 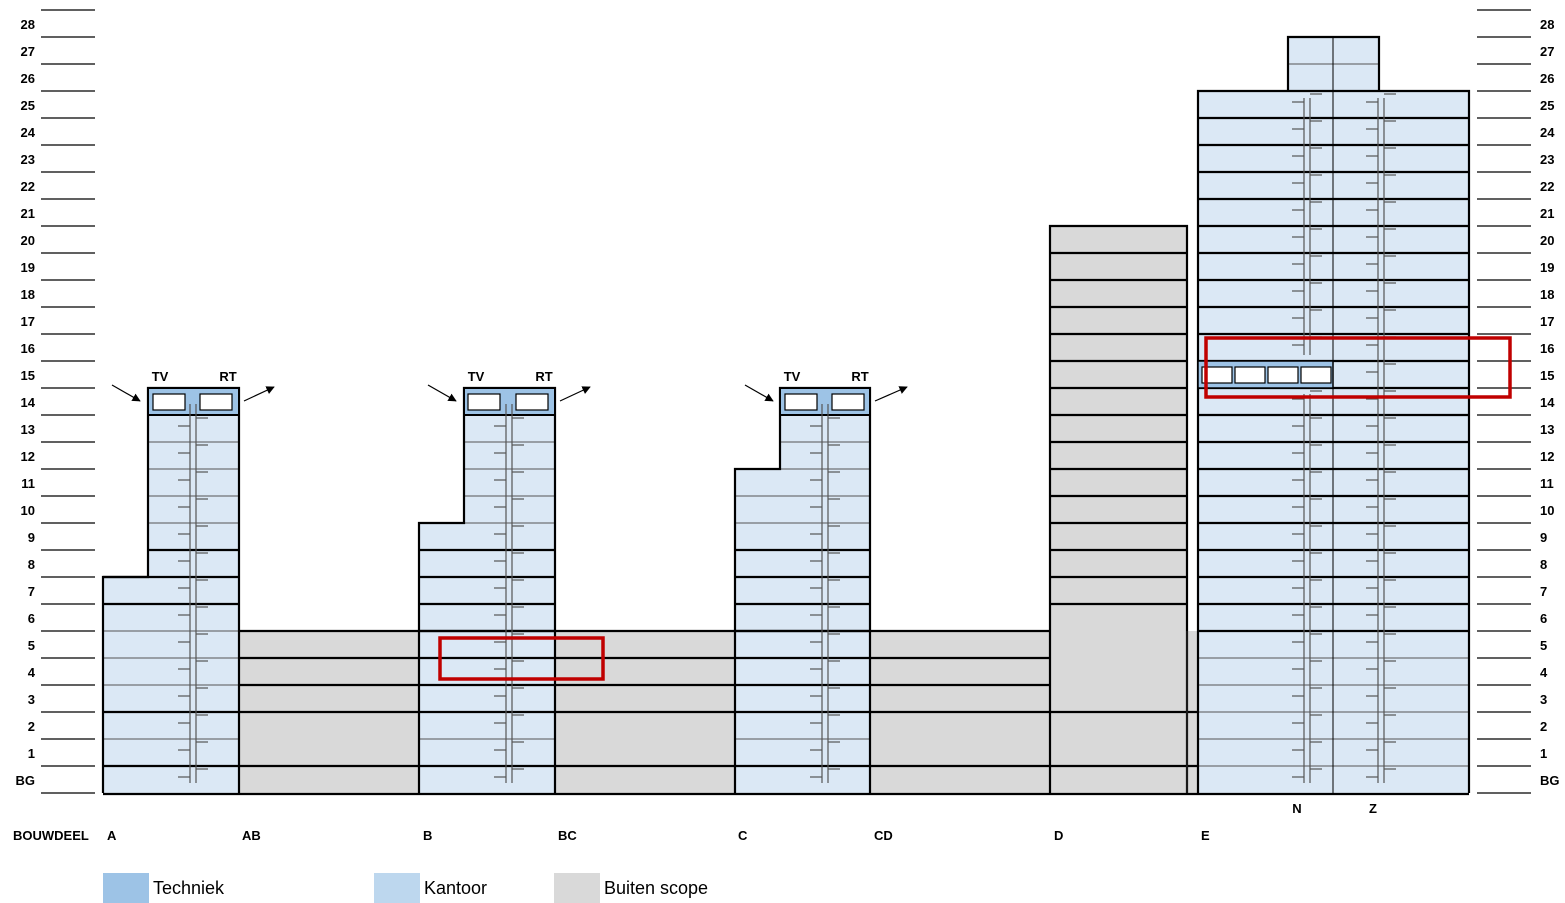 I want to click on label-rt-b: RT, so click(x=543, y=376).